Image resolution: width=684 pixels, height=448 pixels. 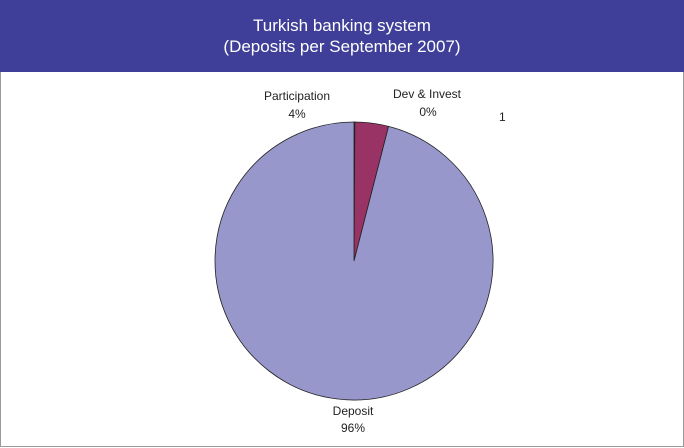 What do you see at coordinates (342, 25) in the screenshot?
I see `chart-title-line1: Turkish banking system` at bounding box center [342, 25].